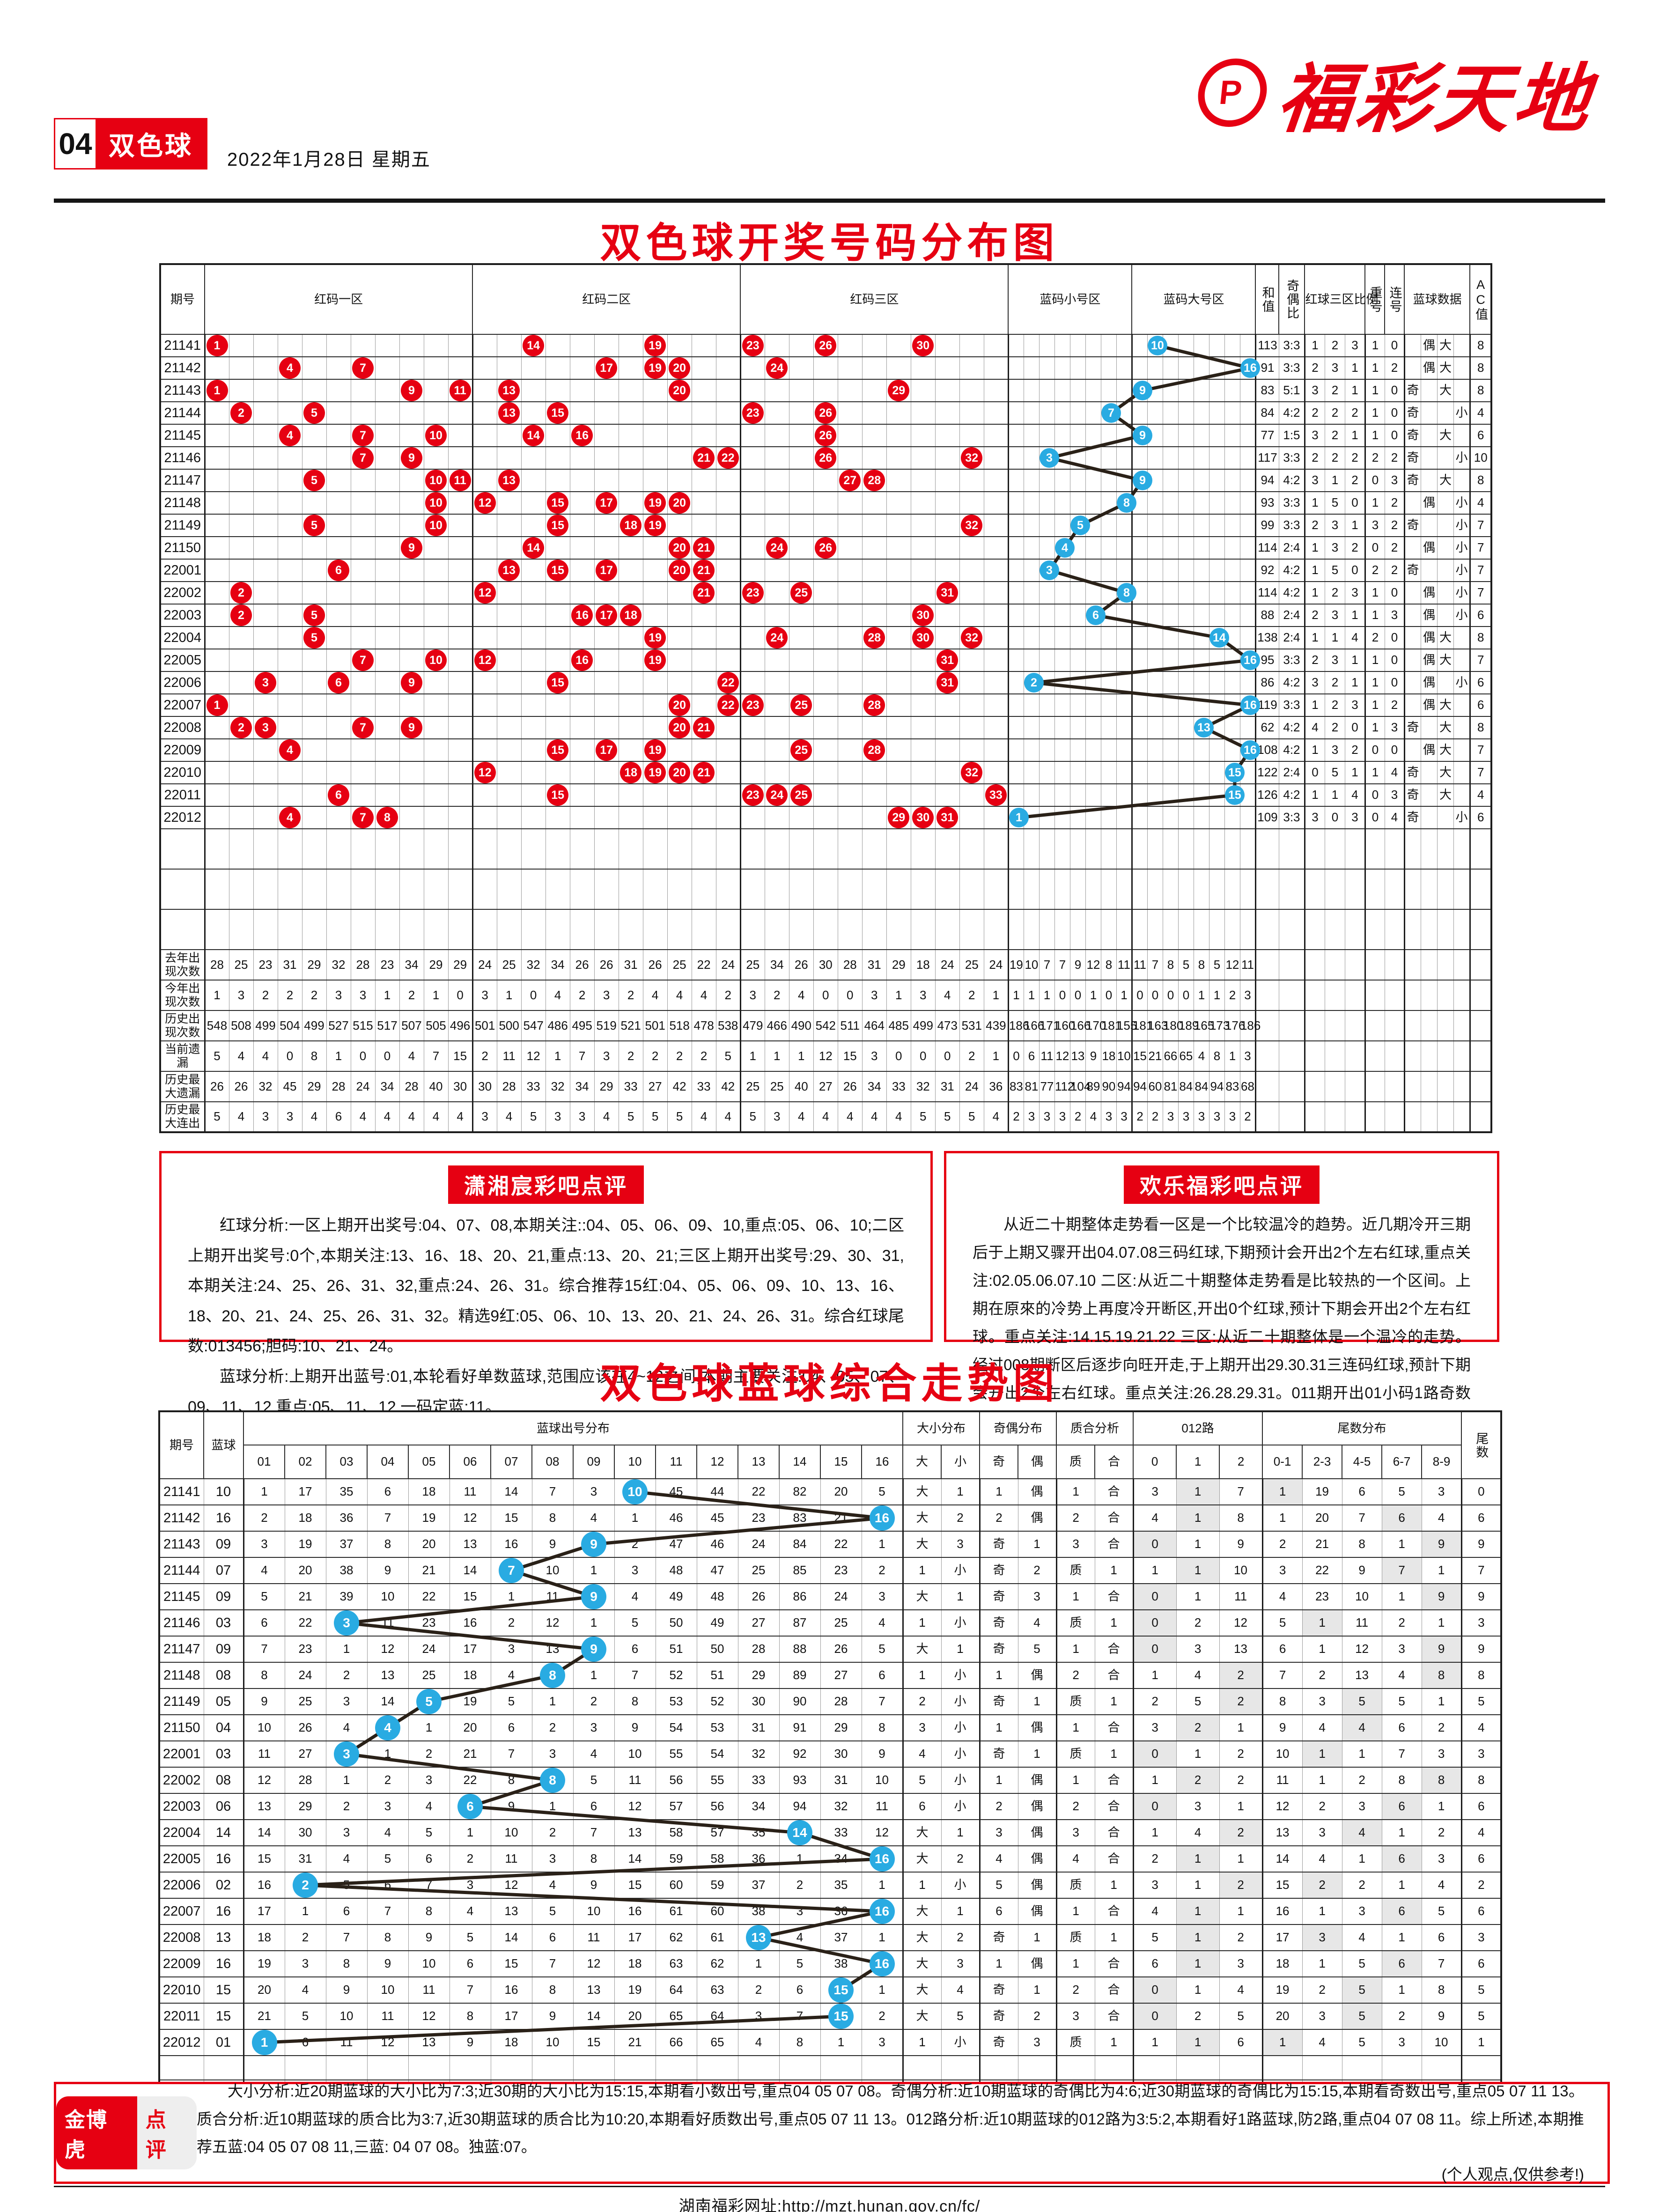 The height and width of the screenshot is (2212, 1659). What do you see at coordinates (429, 1518) in the screenshot?
I see `grid-cell: 19` at bounding box center [429, 1518].